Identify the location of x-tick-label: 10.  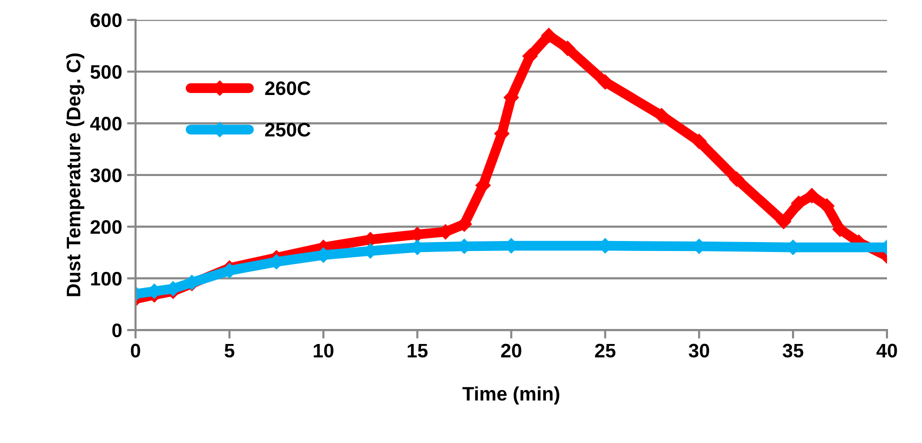
(324, 351).